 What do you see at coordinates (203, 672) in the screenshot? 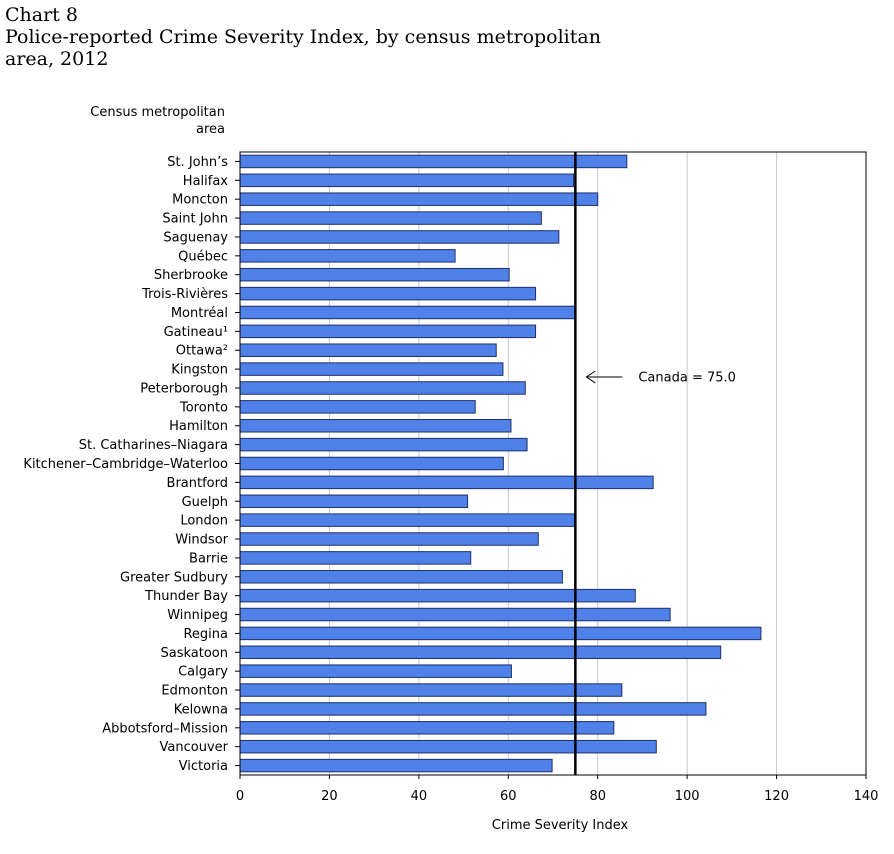
I see `category-label: Calgary` at bounding box center [203, 672].